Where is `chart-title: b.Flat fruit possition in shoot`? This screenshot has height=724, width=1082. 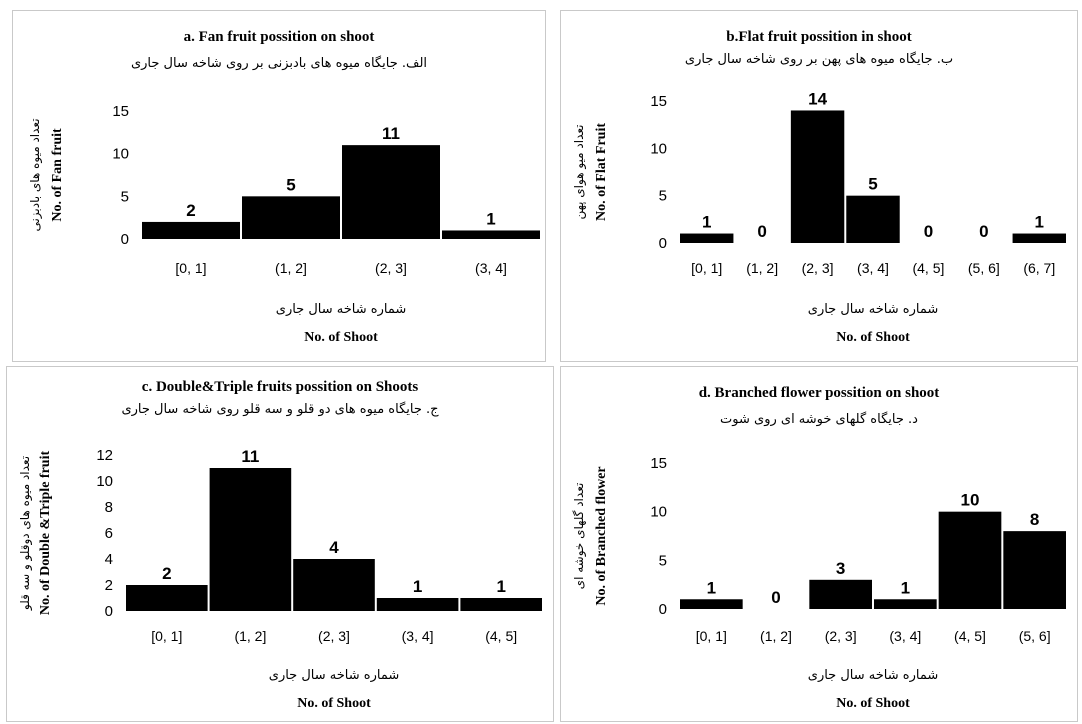 chart-title: b.Flat fruit possition in shoot is located at coordinates (818, 37).